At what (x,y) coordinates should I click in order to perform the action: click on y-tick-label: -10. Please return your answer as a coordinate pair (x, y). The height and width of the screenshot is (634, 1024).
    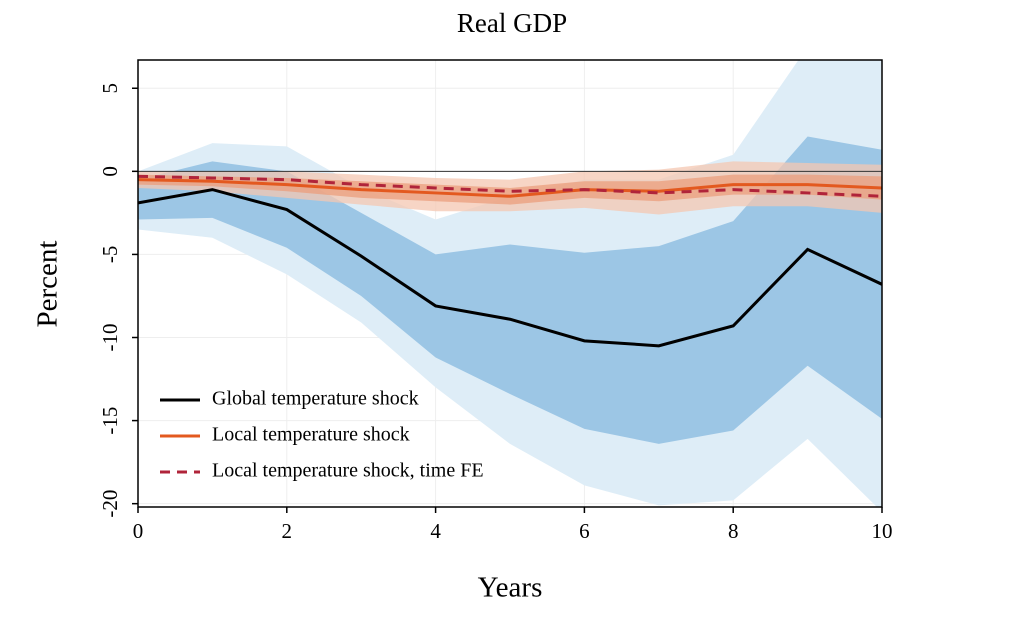
    Looking at the image, I should click on (110, 338).